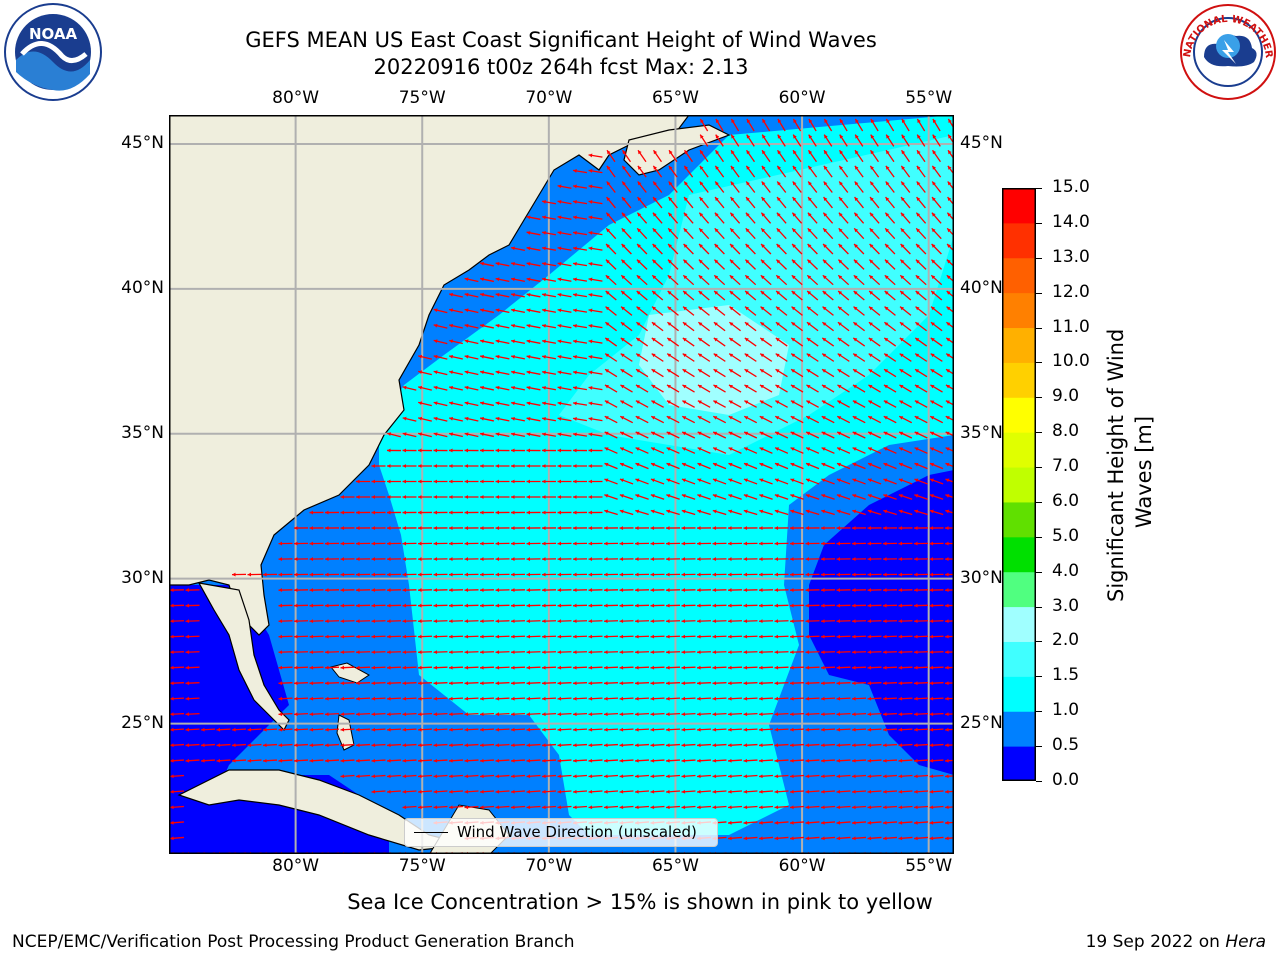 The width and height of the screenshot is (1280, 960). I want to click on colorbar-tick, so click(1039, 363).